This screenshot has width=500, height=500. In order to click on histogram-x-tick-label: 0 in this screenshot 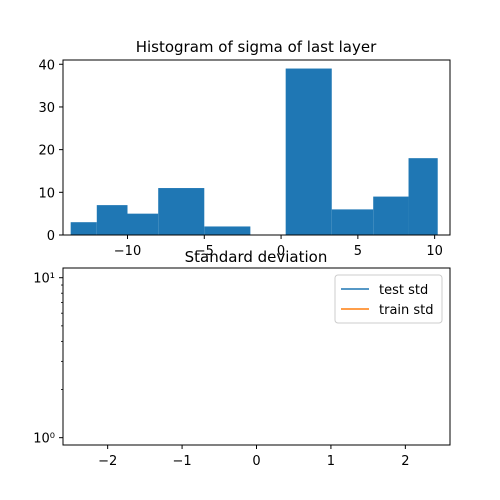, I will do `click(281, 251)`.